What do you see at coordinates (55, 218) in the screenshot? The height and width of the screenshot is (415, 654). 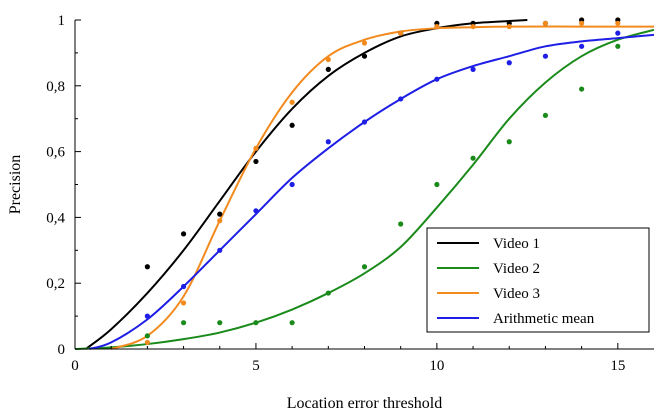 I see `y-tick-label: 0,4` at bounding box center [55, 218].